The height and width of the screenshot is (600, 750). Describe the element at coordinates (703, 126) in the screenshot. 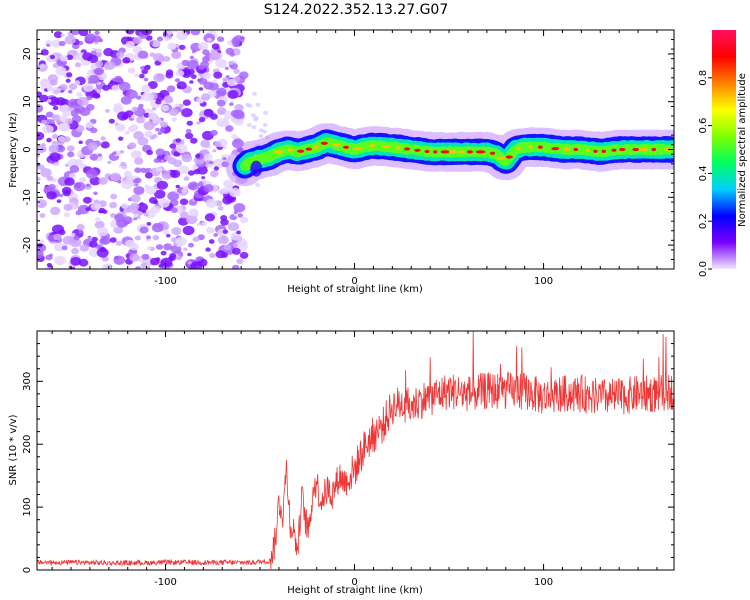

I see `colorbar-tick-label: 0.6` at that location.